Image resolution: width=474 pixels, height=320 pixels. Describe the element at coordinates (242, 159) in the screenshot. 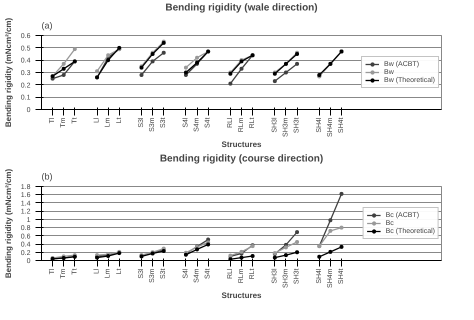

I see `chart-title: Bending rigidity (course direction)` at that location.